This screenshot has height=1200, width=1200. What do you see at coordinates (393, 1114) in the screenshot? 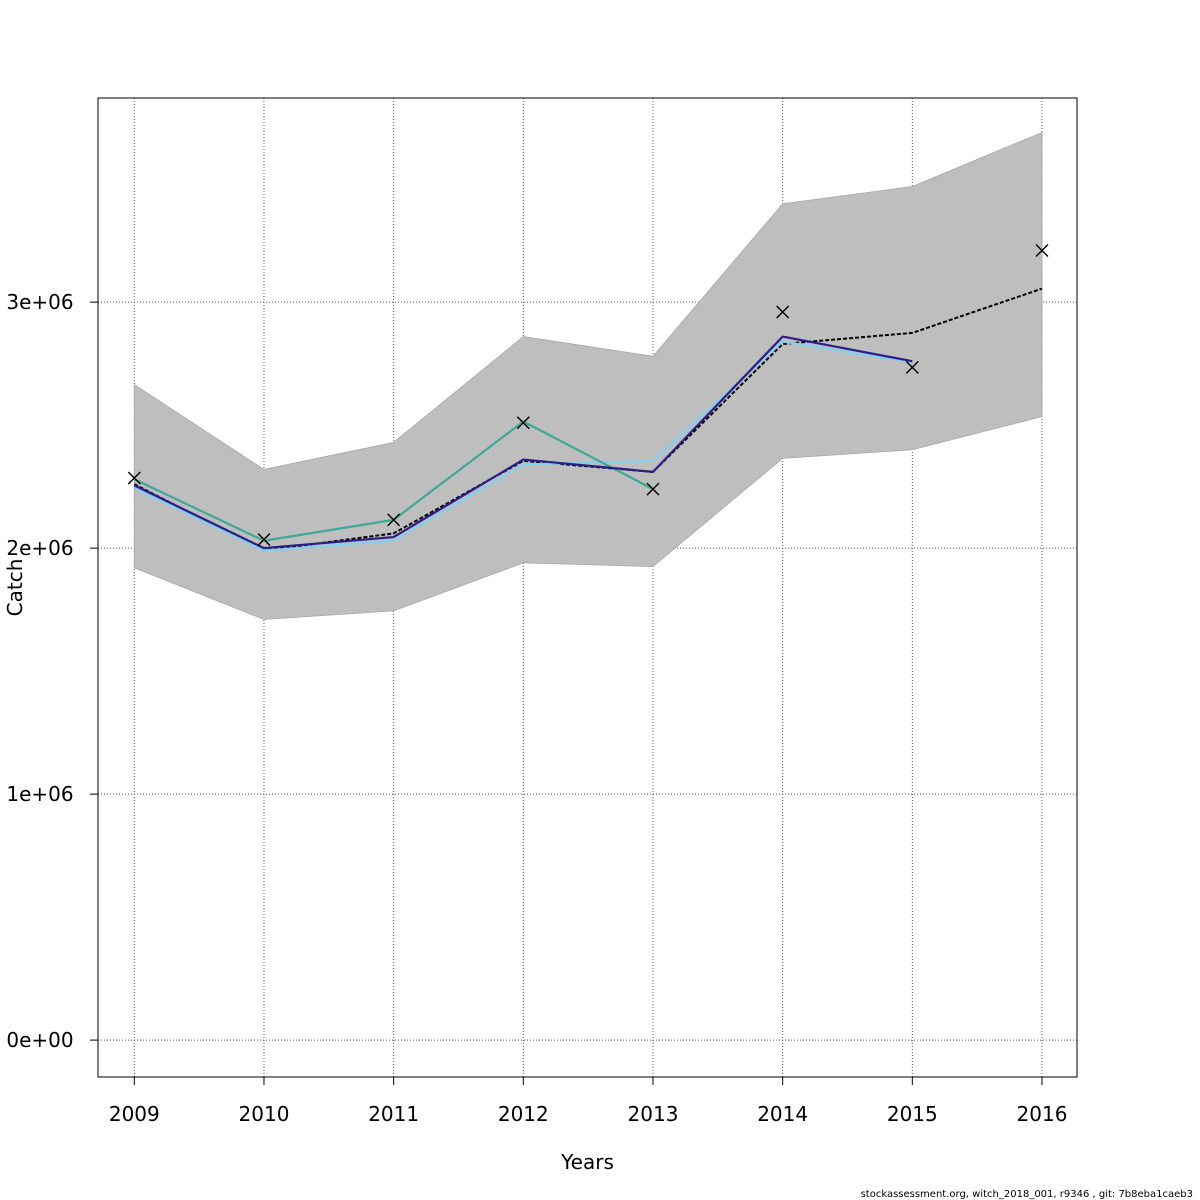
I see `x-tick-label: 2011` at bounding box center [393, 1114].